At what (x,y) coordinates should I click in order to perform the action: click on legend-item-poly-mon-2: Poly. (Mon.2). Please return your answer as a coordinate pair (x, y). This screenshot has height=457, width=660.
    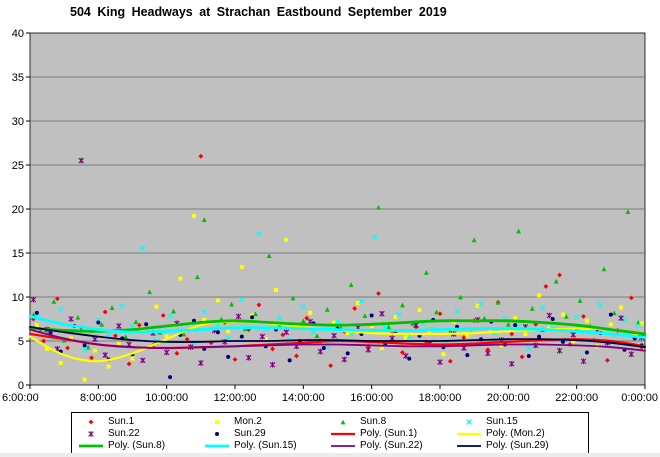
    Looking at the image, I should click on (519, 433).